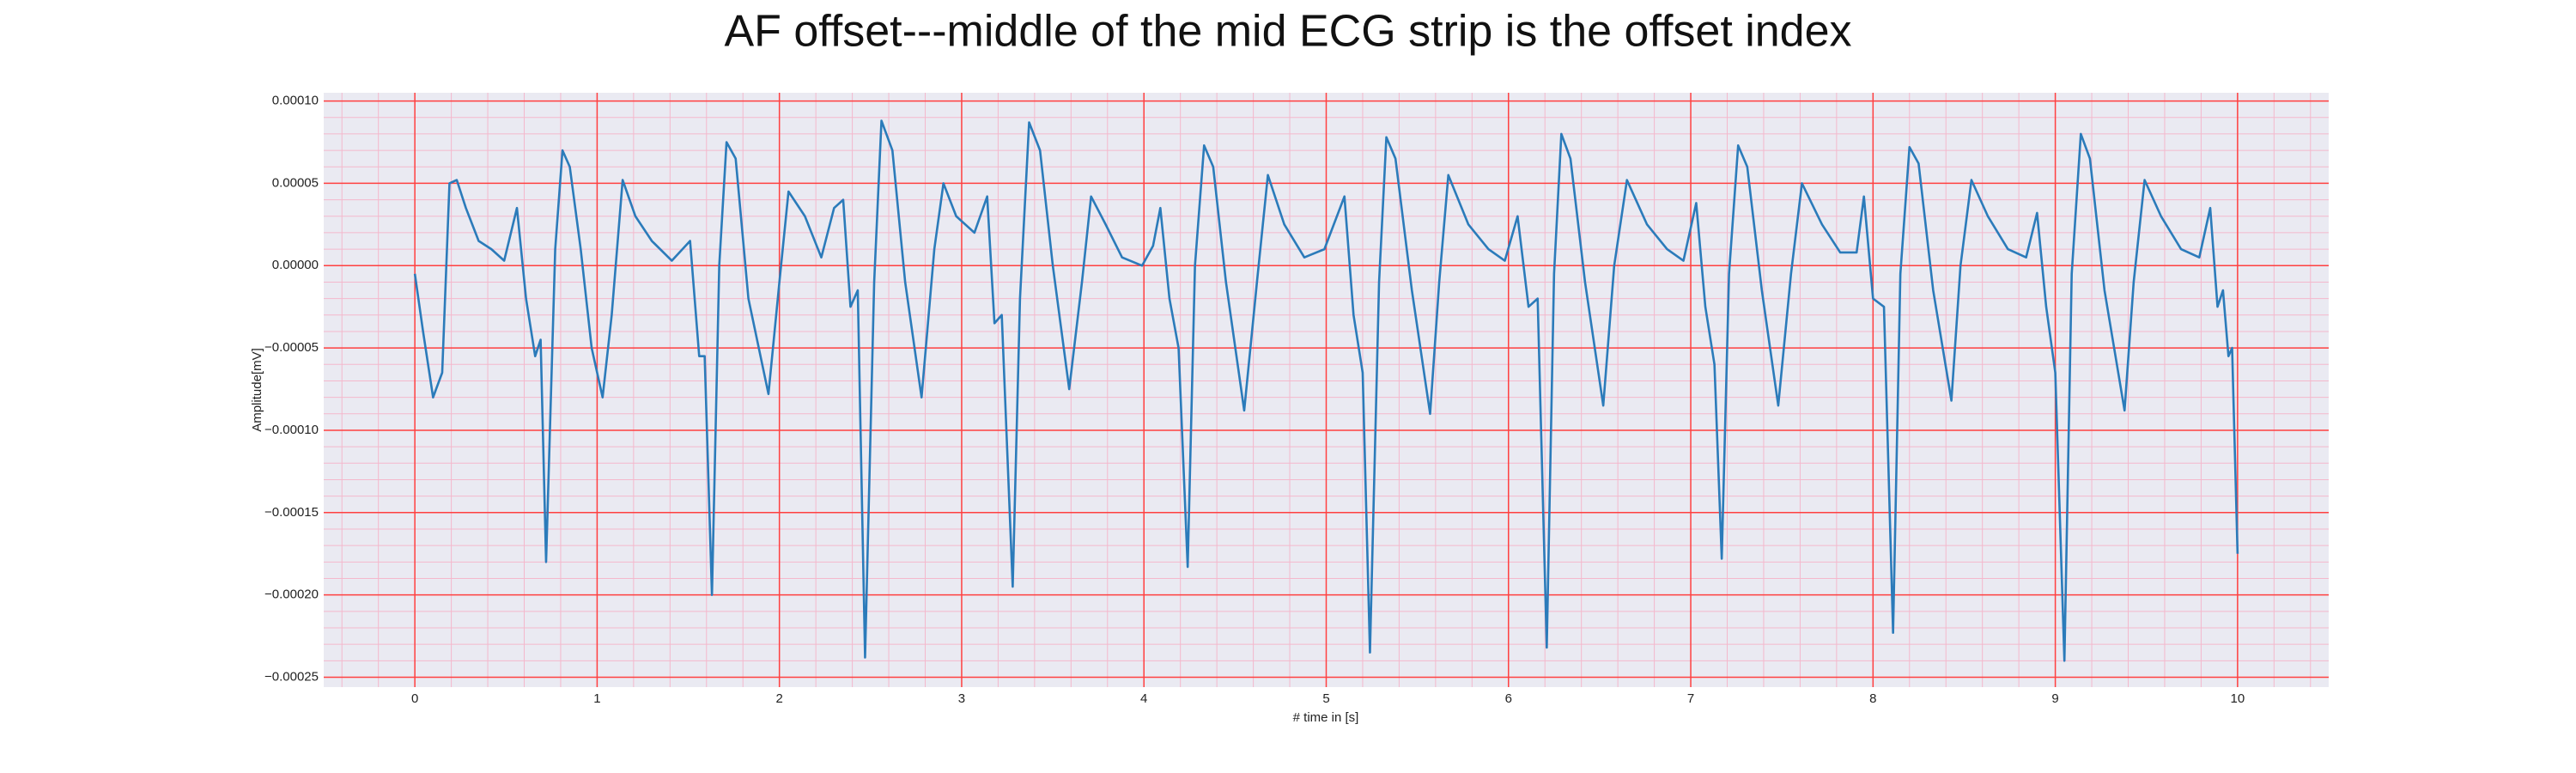  What do you see at coordinates (291, 347) in the screenshot?
I see `y-tick-label: −0.00005` at bounding box center [291, 347].